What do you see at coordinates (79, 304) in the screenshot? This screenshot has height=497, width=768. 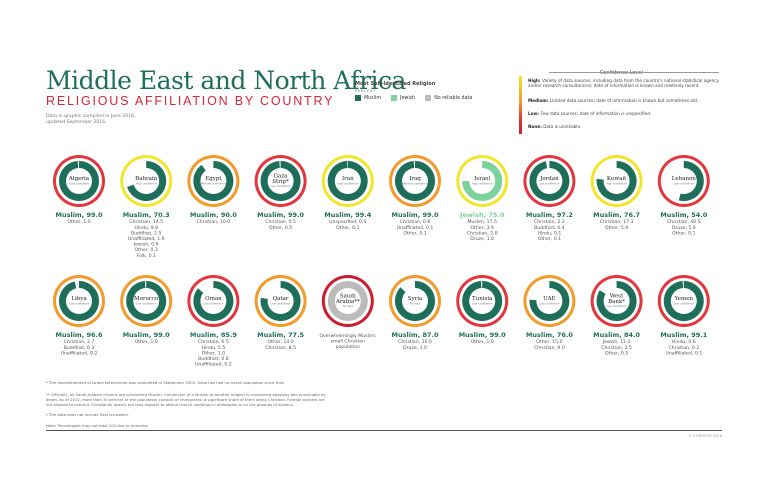 I see `confidence-note-libya: Low confidence` at bounding box center [79, 304].